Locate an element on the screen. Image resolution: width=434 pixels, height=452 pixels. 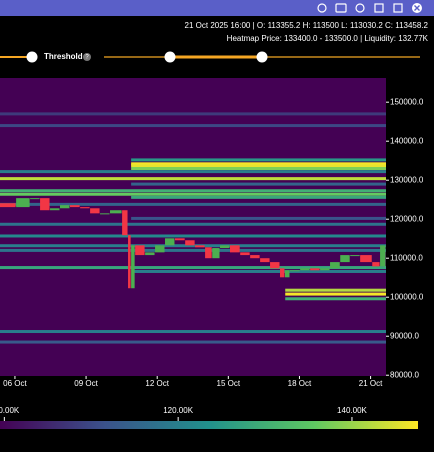
threshold-label: Threshold is located at coordinates (63, 56).